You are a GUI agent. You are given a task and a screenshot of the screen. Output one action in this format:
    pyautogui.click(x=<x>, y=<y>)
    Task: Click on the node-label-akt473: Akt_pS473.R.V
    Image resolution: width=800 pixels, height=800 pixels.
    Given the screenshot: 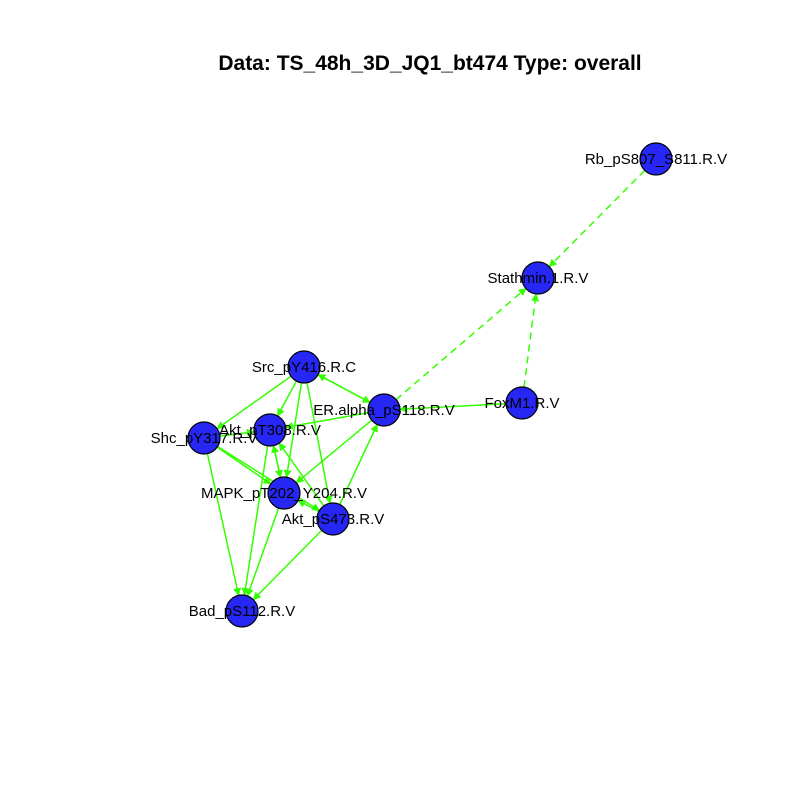 What is the action you would take?
    pyautogui.click(x=333, y=519)
    